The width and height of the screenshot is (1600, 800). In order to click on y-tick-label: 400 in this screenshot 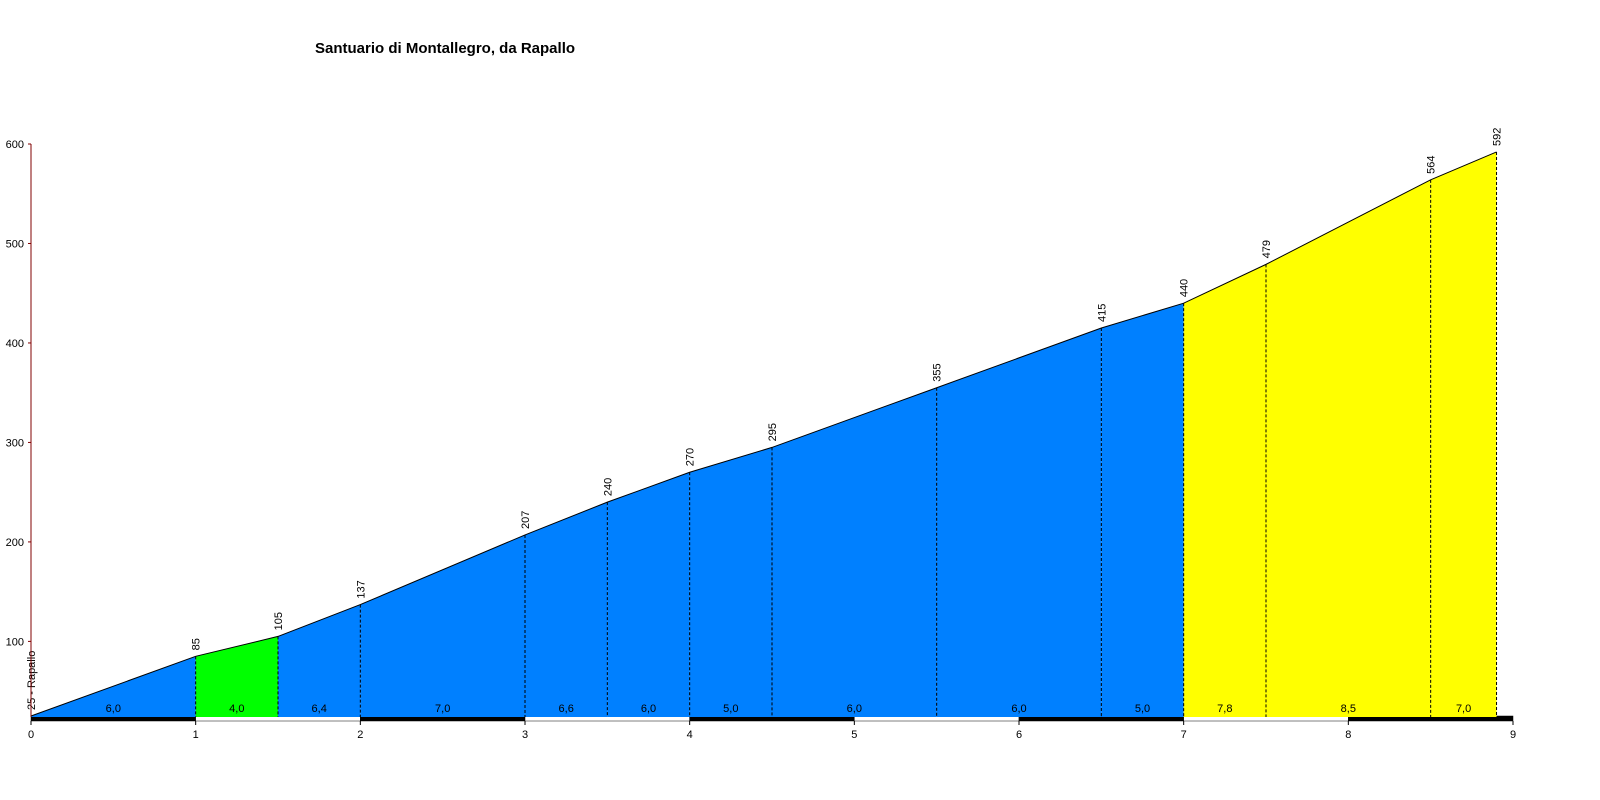, I will do `click(15, 344)`.